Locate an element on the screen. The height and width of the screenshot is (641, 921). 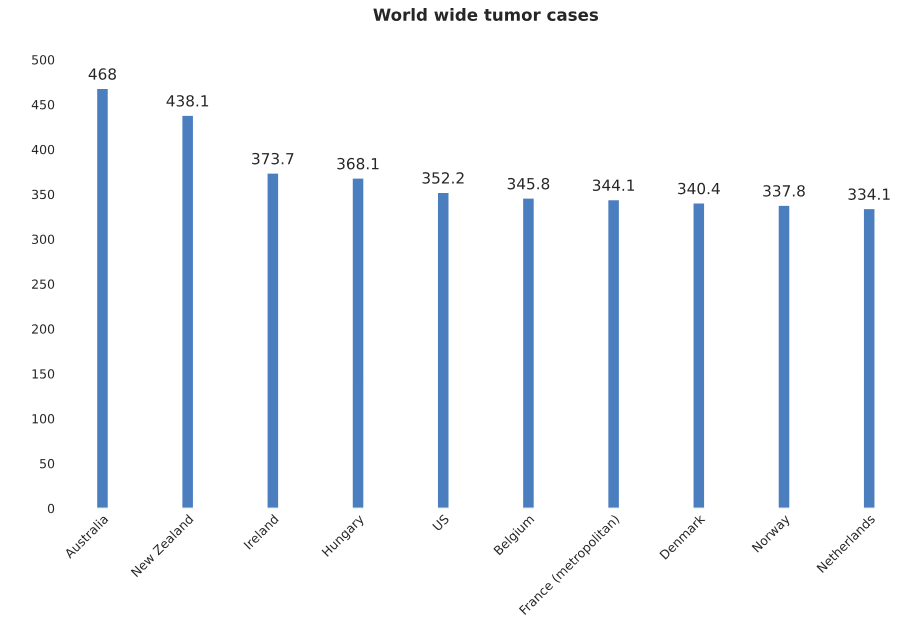
y-tick-label: 250 is located at coordinates (43, 284).